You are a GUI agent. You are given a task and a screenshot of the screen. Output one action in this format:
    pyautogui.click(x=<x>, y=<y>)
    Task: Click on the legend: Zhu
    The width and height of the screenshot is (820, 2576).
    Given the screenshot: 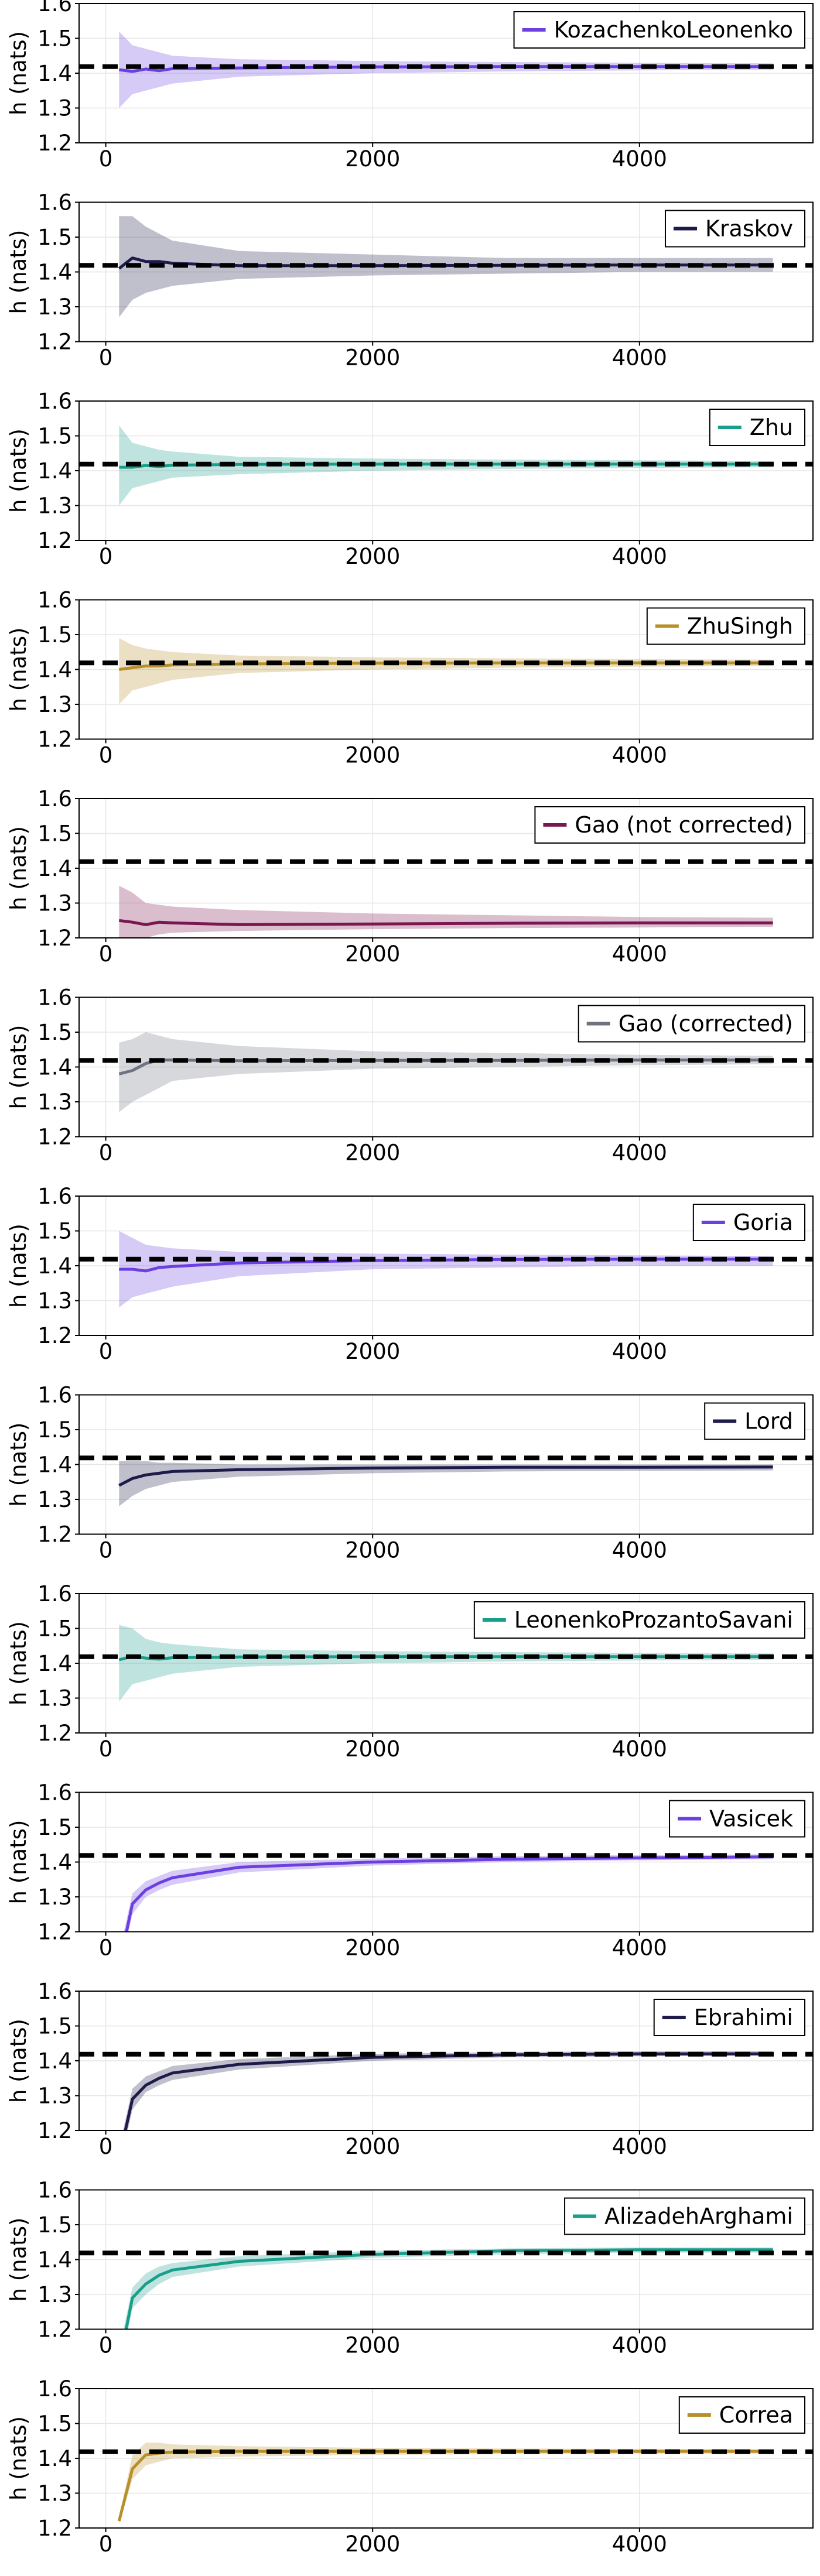 What is the action you would take?
    pyautogui.click(x=757, y=427)
    